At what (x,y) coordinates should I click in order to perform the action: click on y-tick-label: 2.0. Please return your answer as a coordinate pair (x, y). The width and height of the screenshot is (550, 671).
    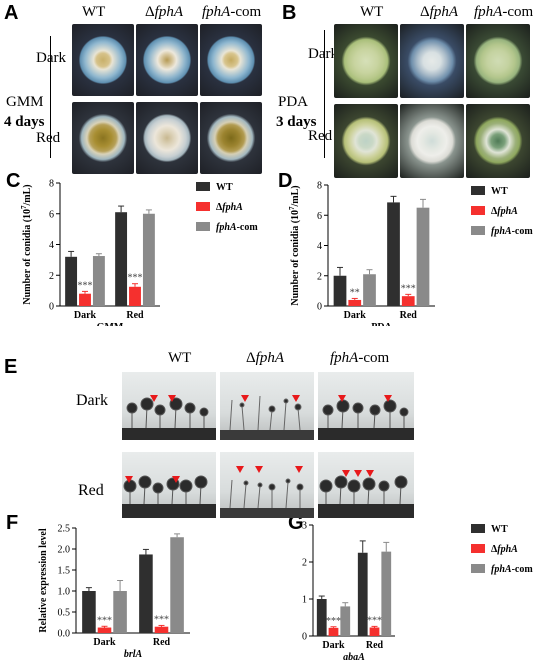
    Looking at the image, I should click on (64, 550).